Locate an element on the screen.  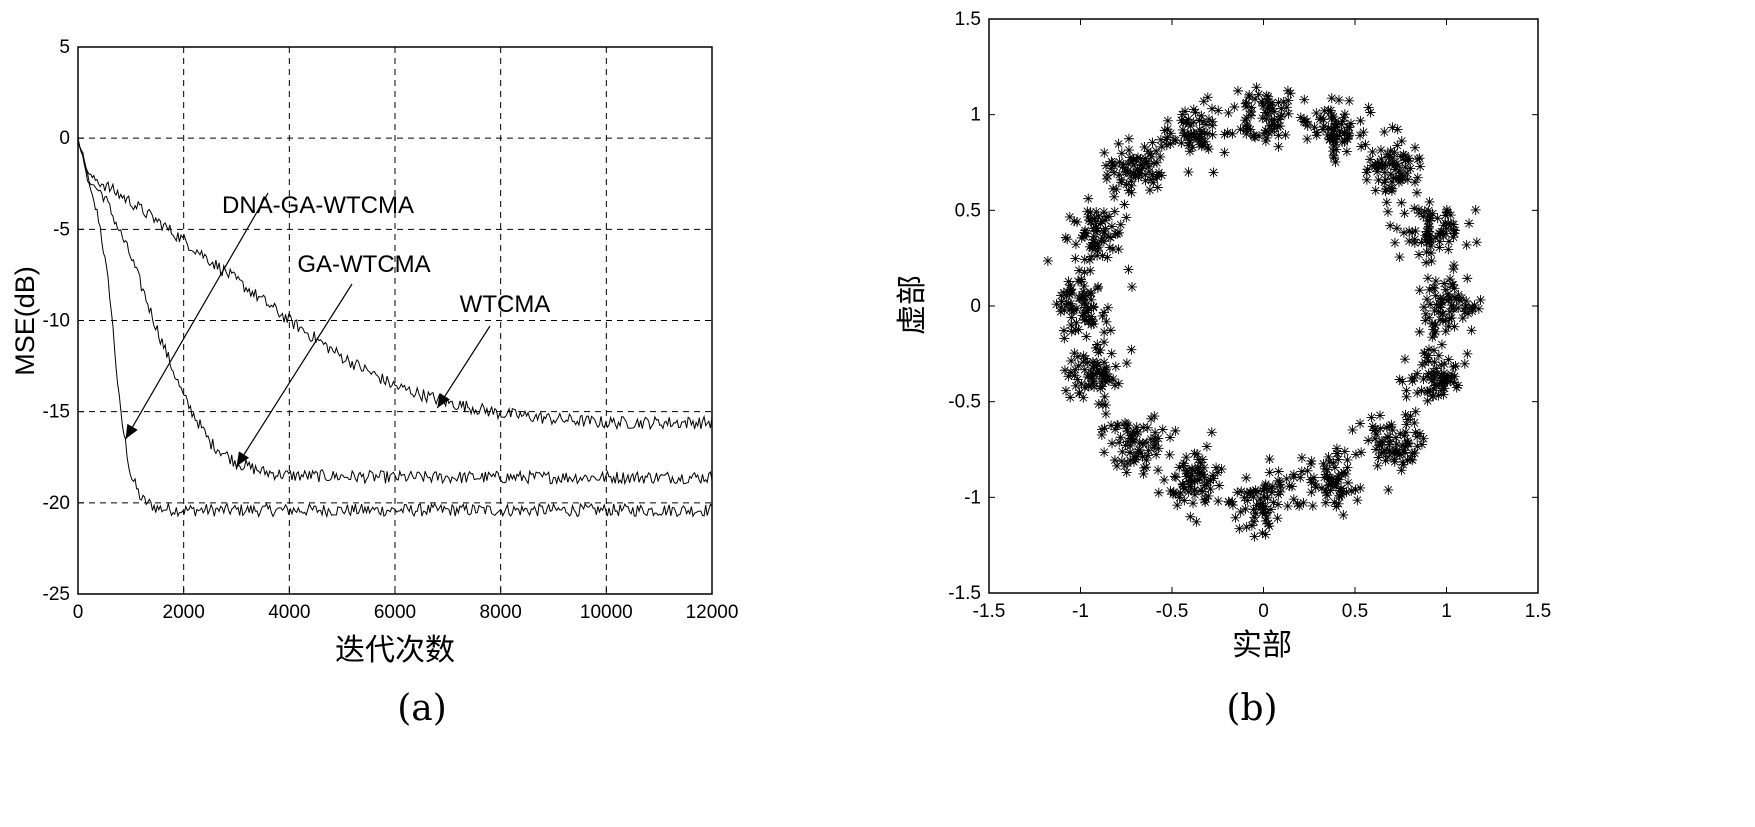
x-tick-label: -1.5 is located at coordinates (989, 611).